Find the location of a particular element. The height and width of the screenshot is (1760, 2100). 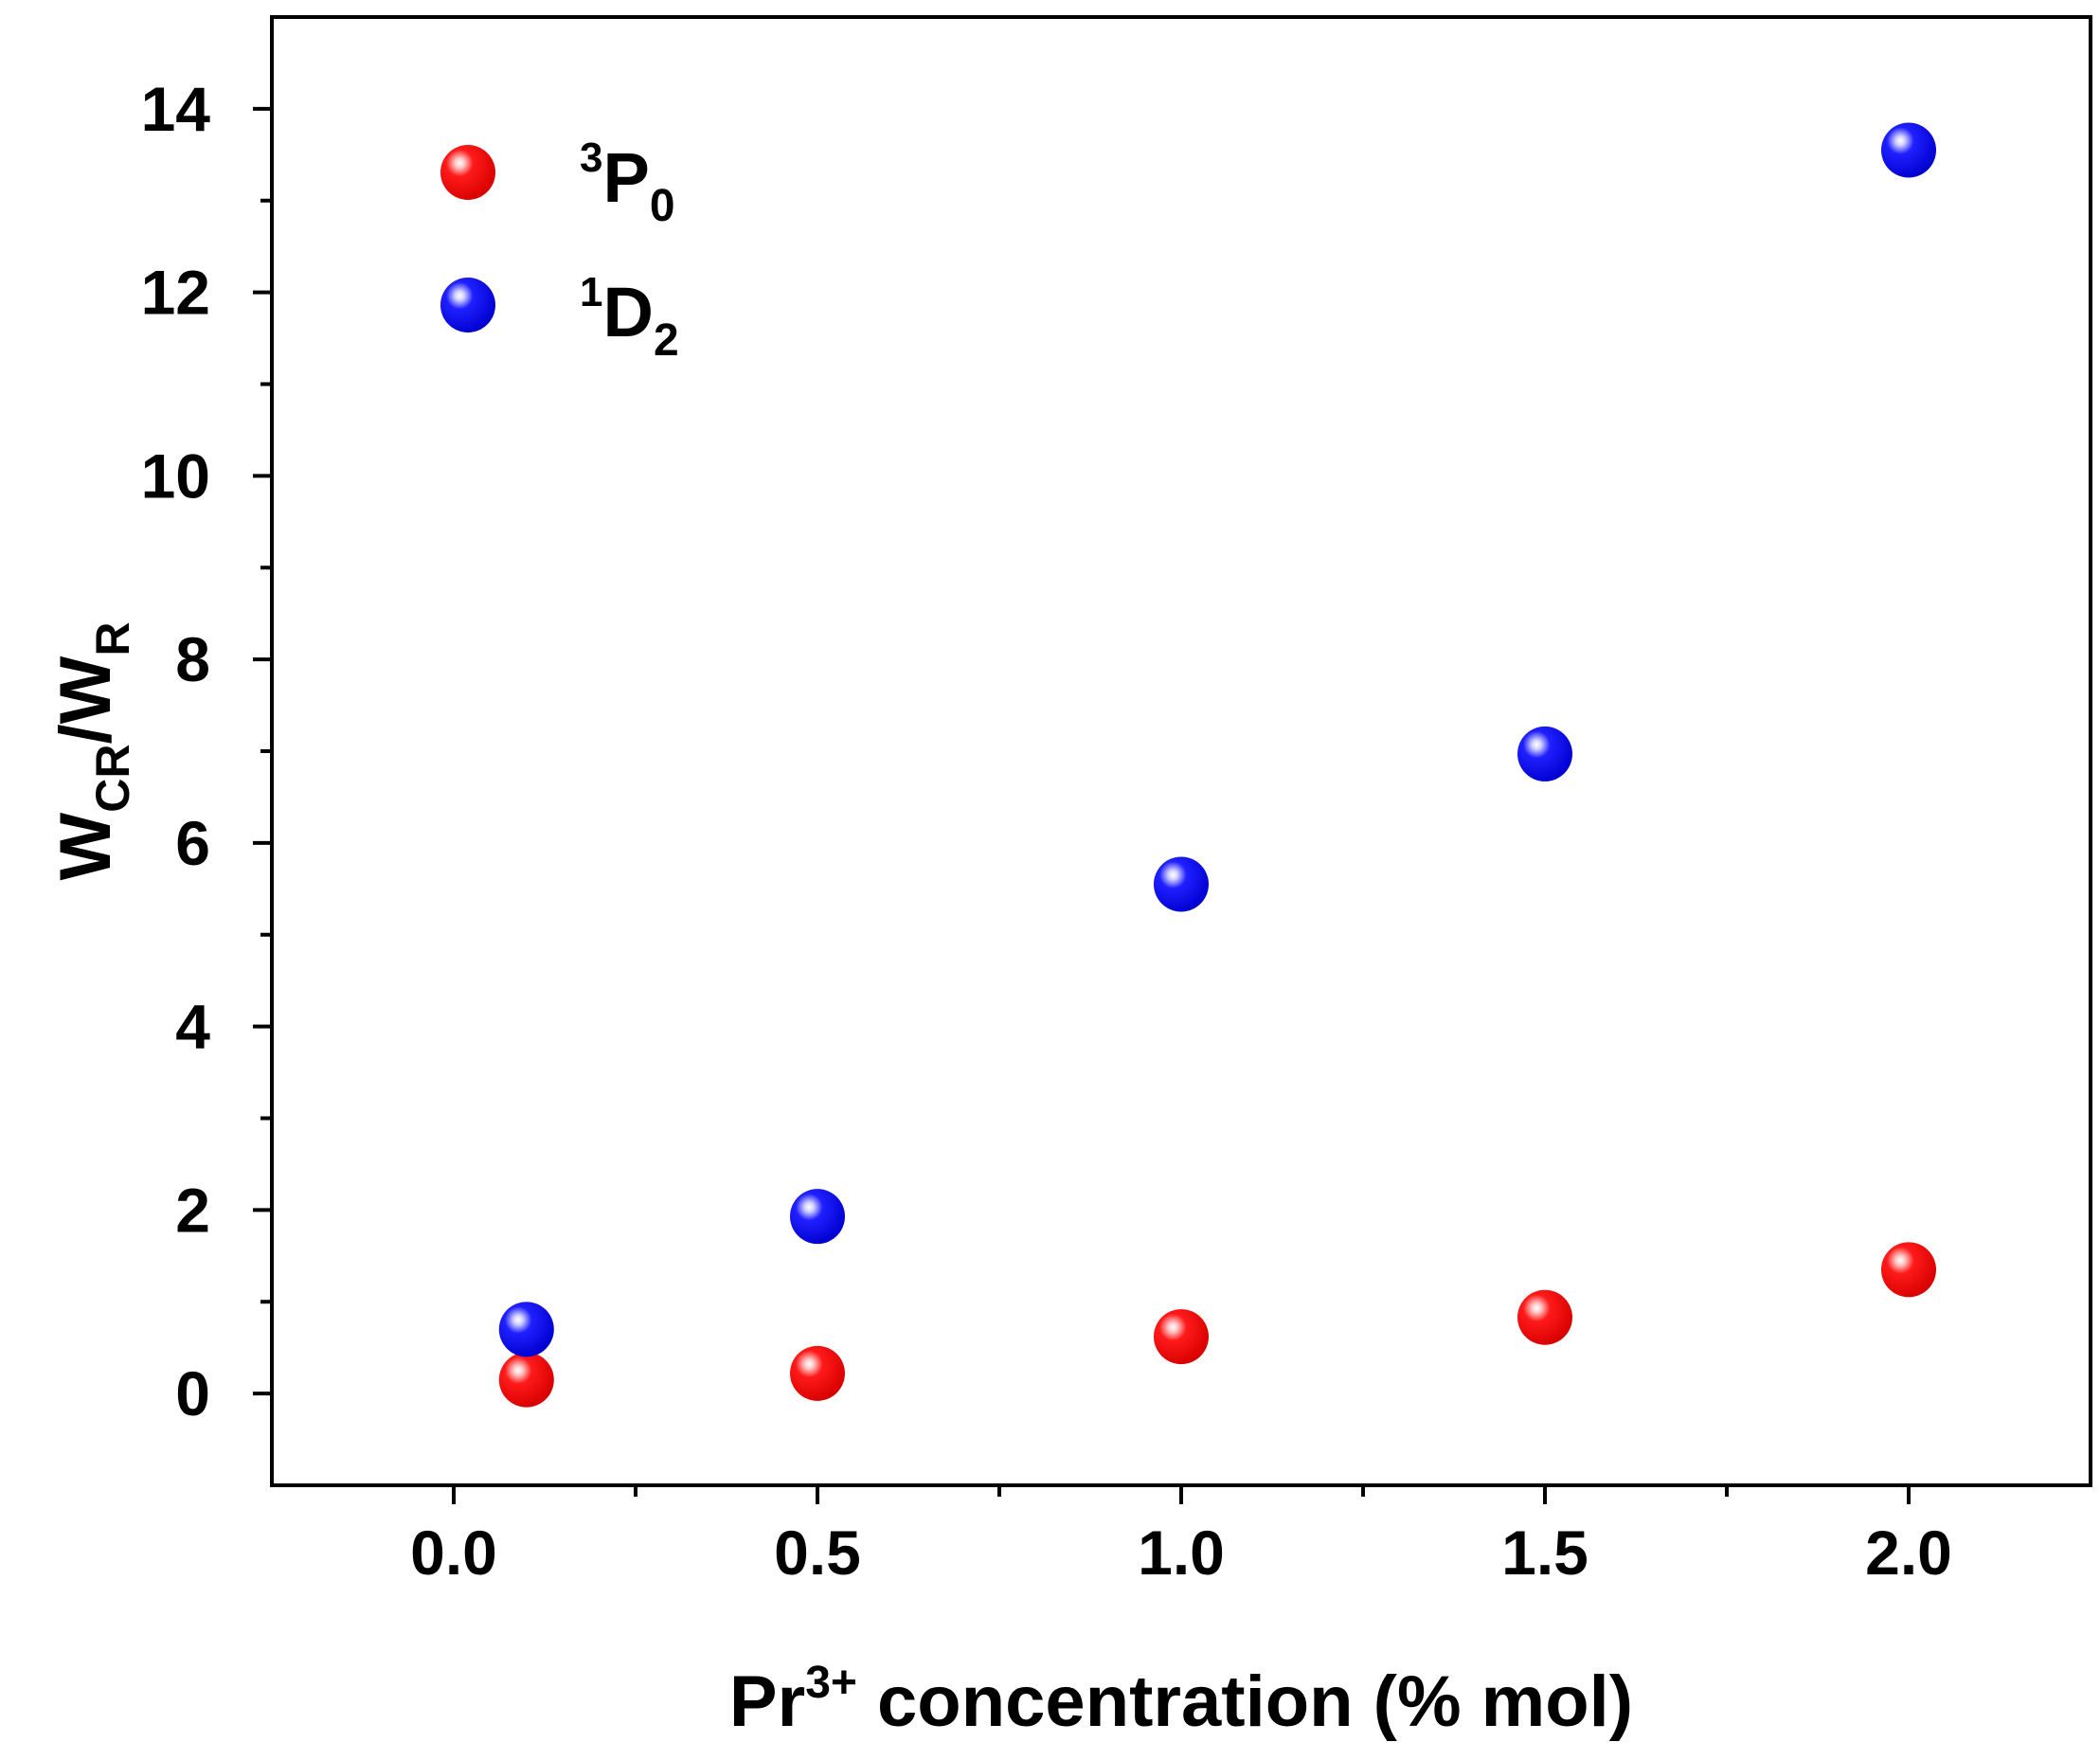

y-tick-label: 8 is located at coordinates (192, 659).